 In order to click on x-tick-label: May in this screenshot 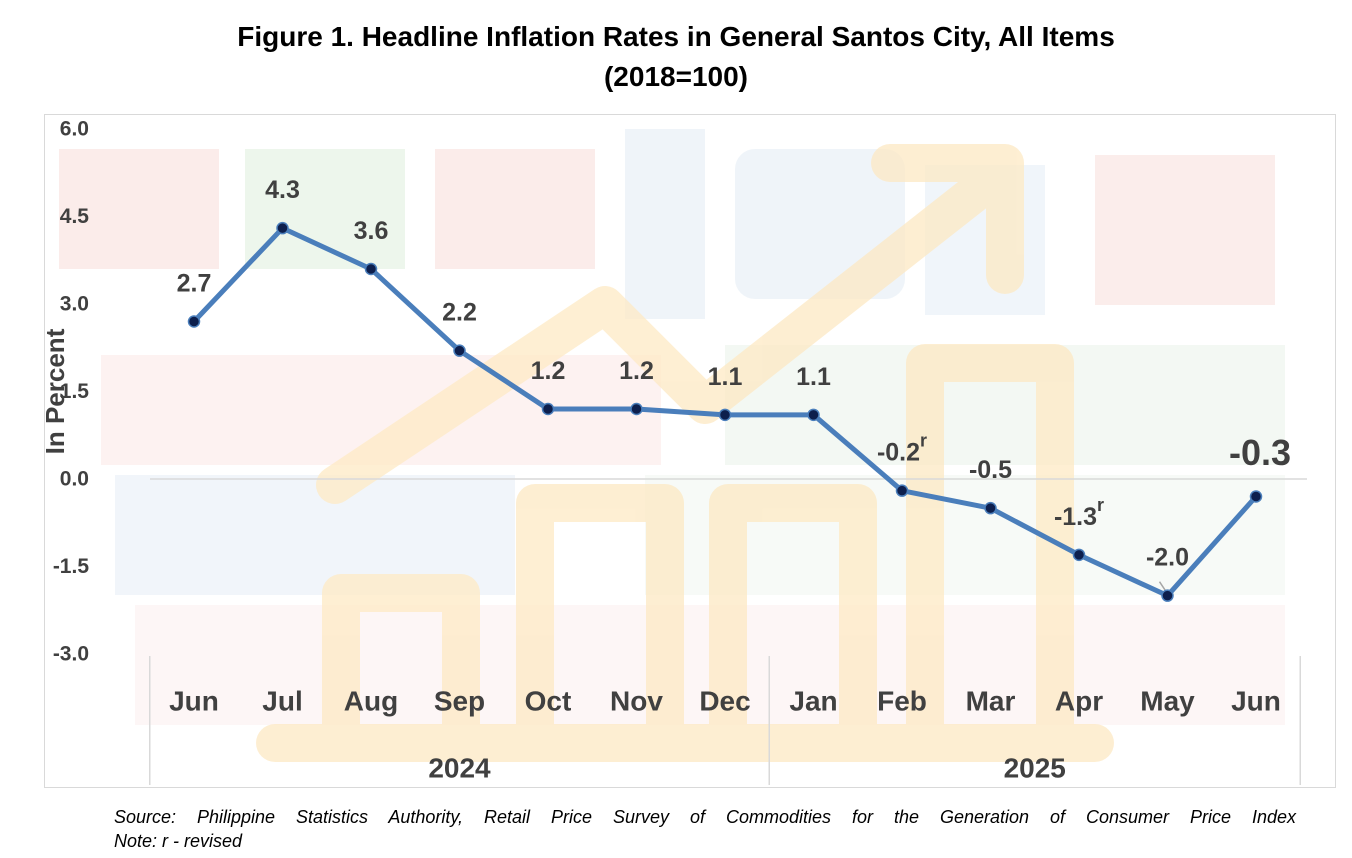, I will do `click(1167, 701)`.